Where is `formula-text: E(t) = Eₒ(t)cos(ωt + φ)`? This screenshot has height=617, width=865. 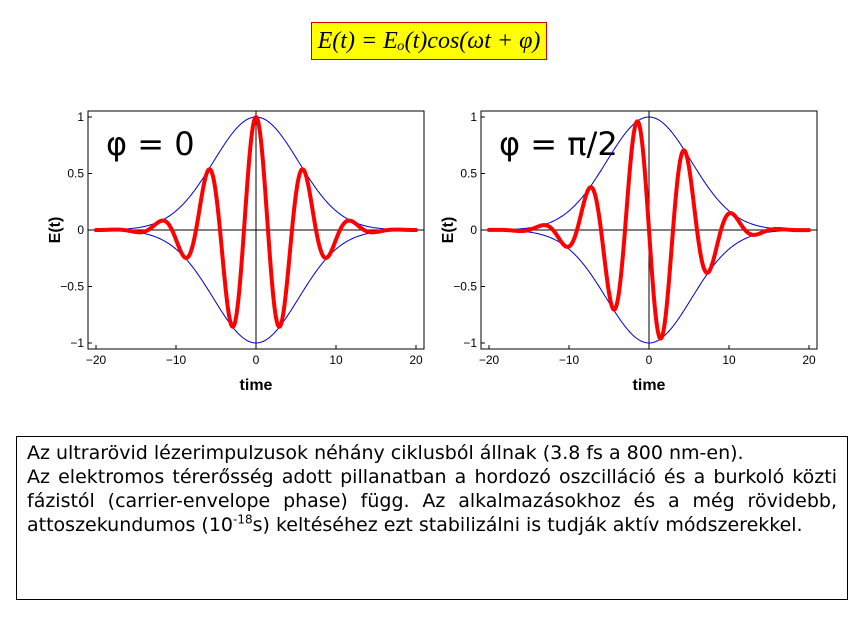 formula-text: E(t) = Eₒ(t)cos(ωt + φ) is located at coordinates (429, 40).